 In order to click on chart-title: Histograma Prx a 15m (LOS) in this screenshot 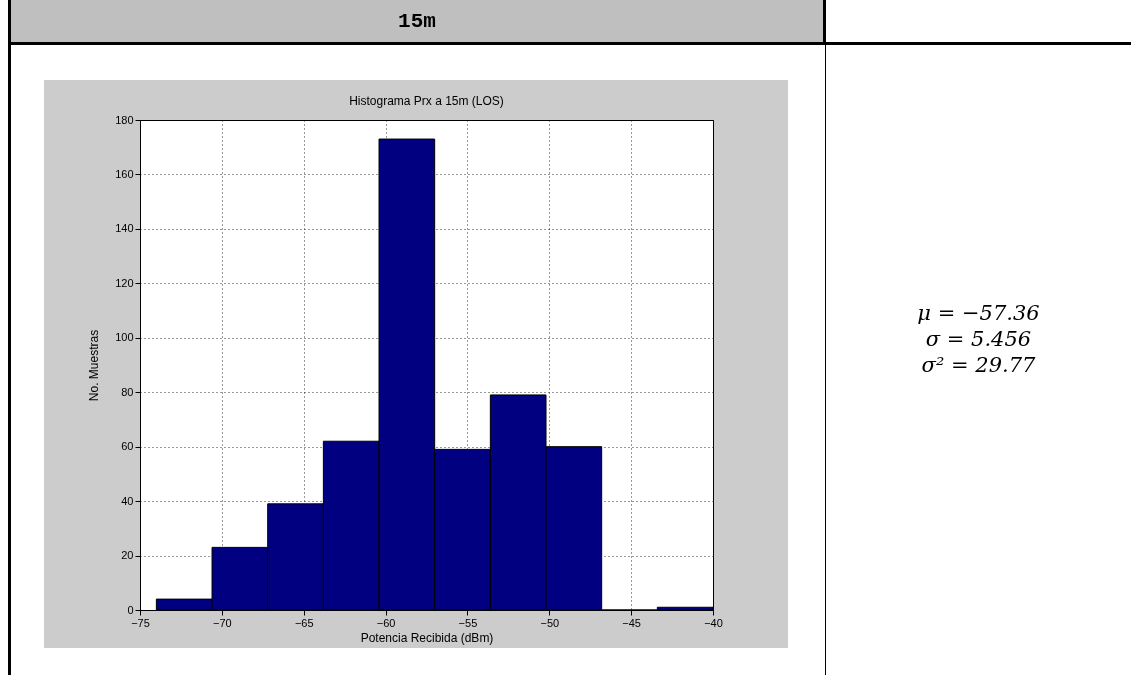, I will do `click(426, 101)`.